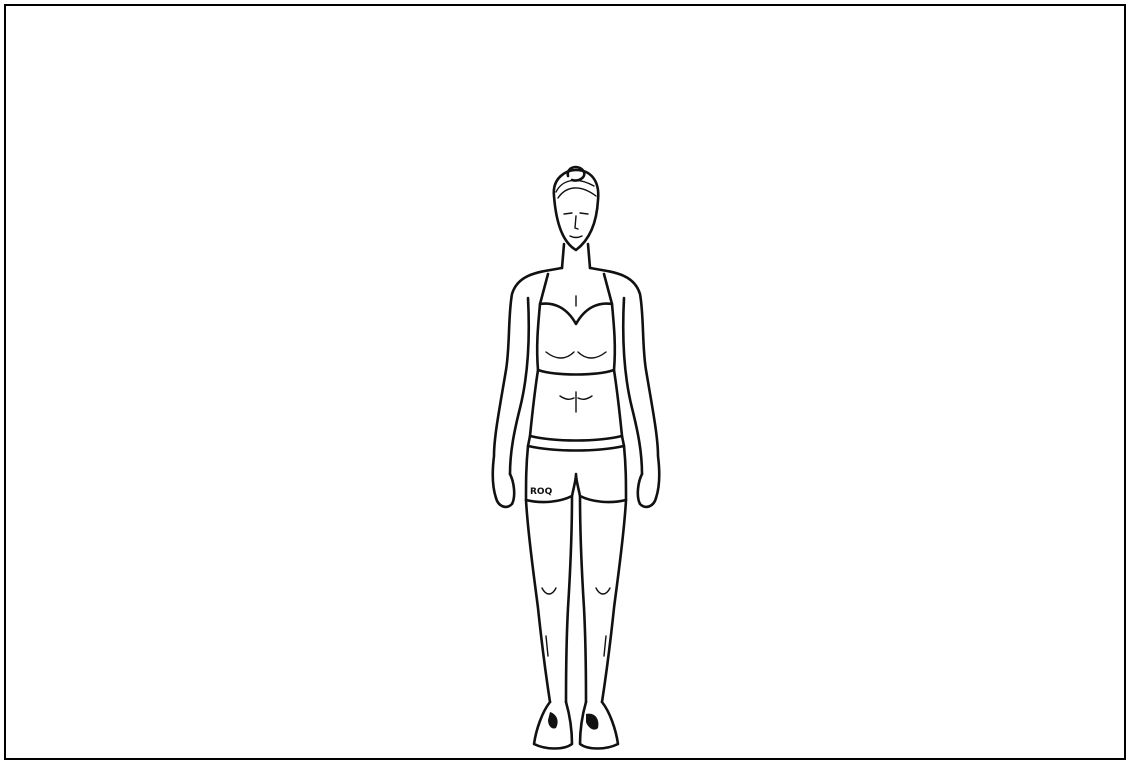  What do you see at coordinates (547, 646) in the screenshot?
I see `shin-left` at bounding box center [547, 646].